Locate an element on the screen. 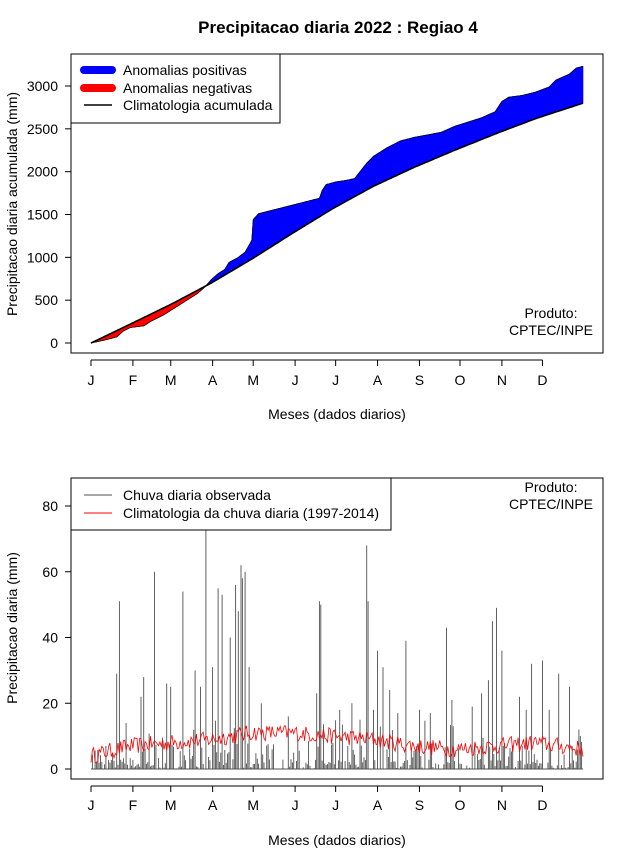  daily-x-tick-label: F is located at coordinates (133, 805).